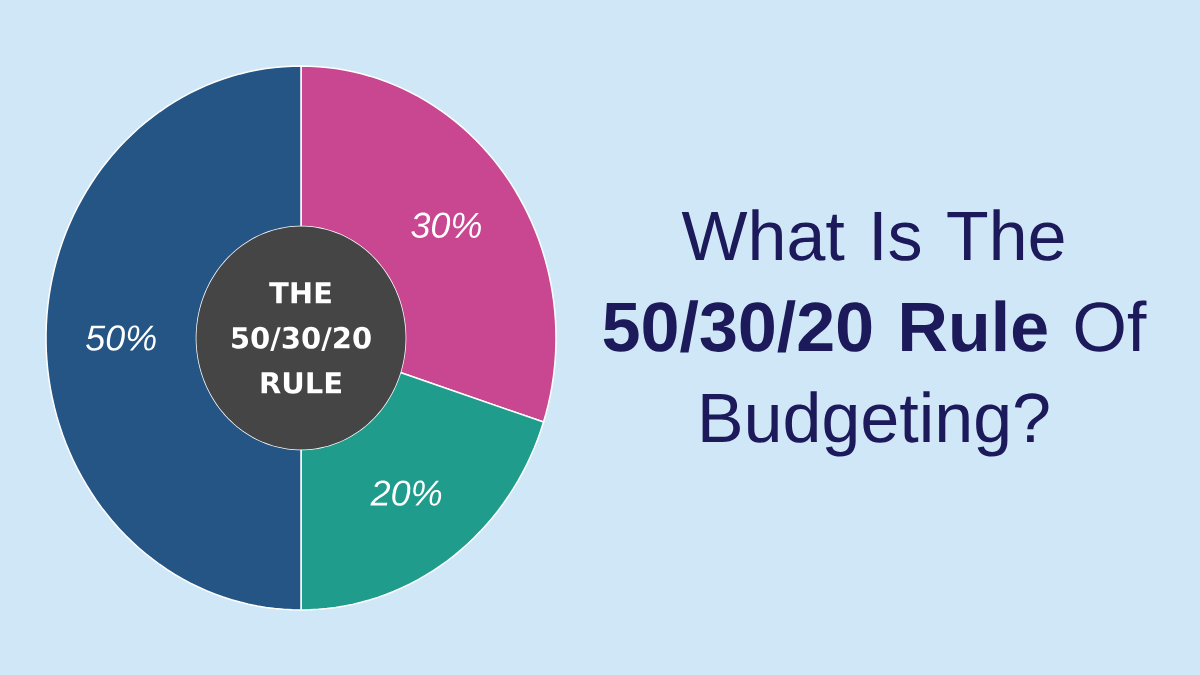 This screenshot has width=1200, height=675. I want to click on data-label: 20%, so click(406, 493).